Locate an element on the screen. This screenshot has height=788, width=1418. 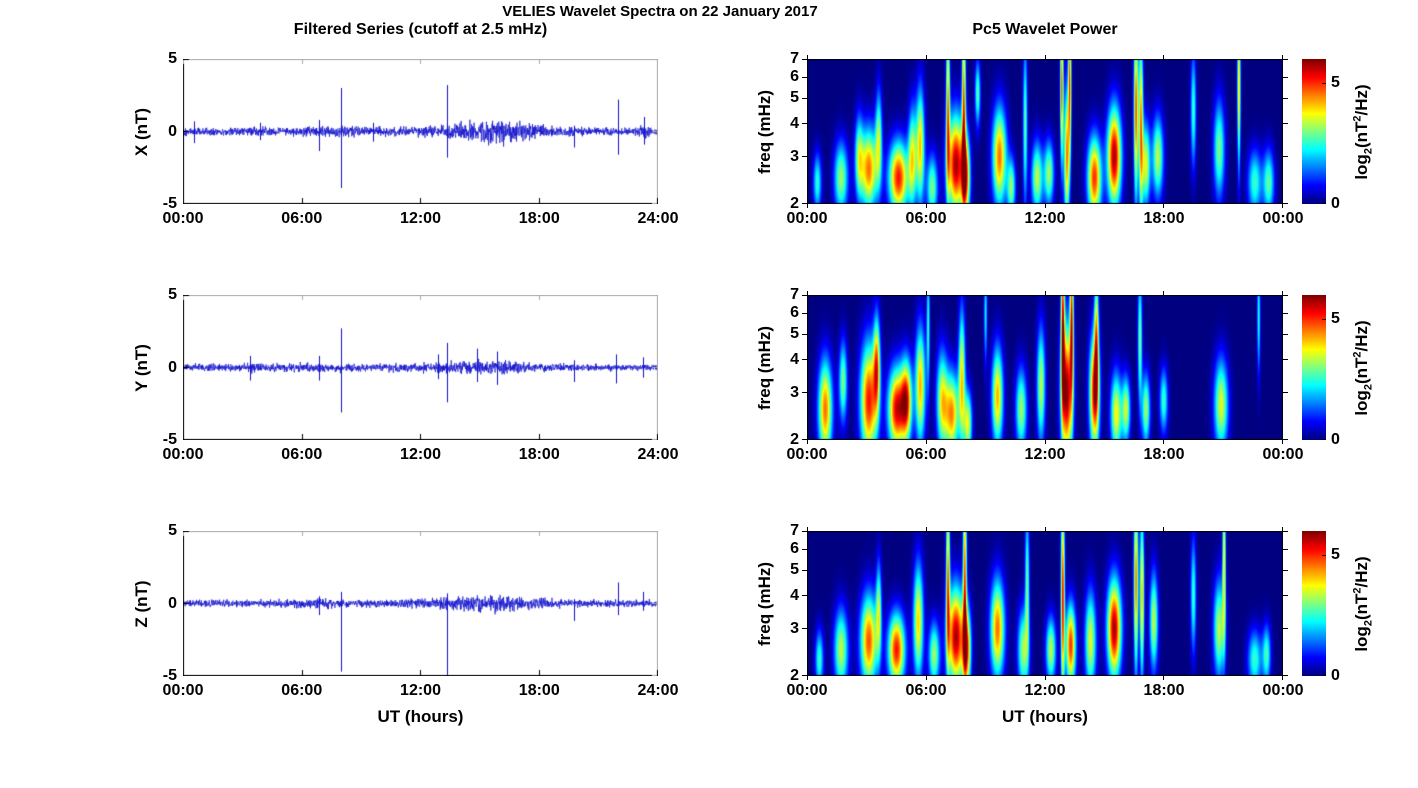
panel-x-timeseries: X (nT) 5 0 -5 00:00 06:00 12:00 18:00 24:00 is located at coordinates (405, 139).